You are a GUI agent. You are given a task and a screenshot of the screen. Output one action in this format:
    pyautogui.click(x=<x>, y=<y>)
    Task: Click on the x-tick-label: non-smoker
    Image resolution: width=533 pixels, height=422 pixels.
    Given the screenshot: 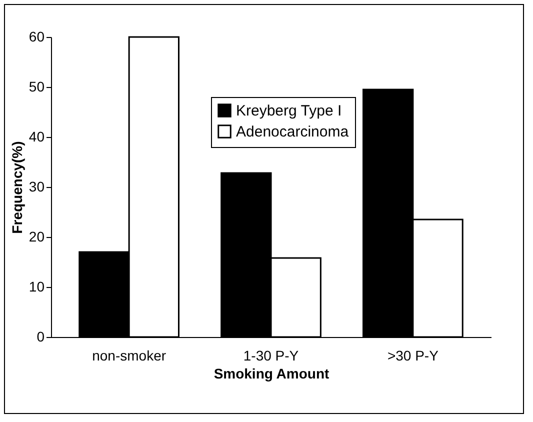 What is the action you would take?
    pyautogui.click(x=129, y=356)
    